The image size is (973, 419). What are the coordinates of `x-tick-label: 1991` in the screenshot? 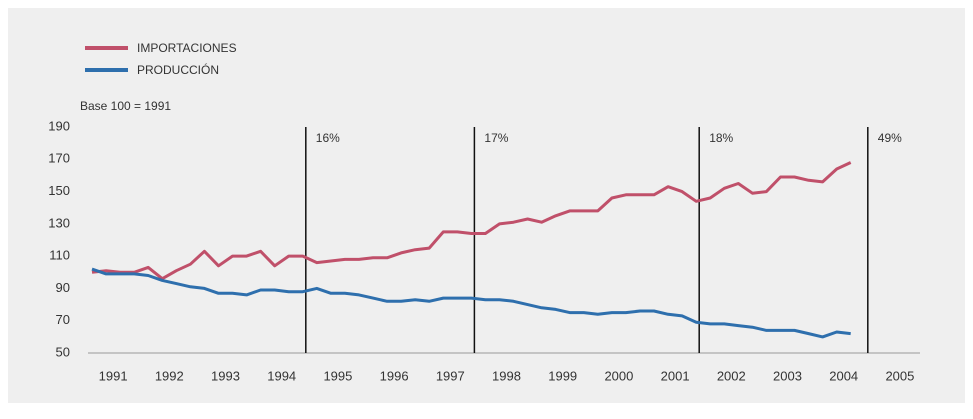 It's located at (113, 375).